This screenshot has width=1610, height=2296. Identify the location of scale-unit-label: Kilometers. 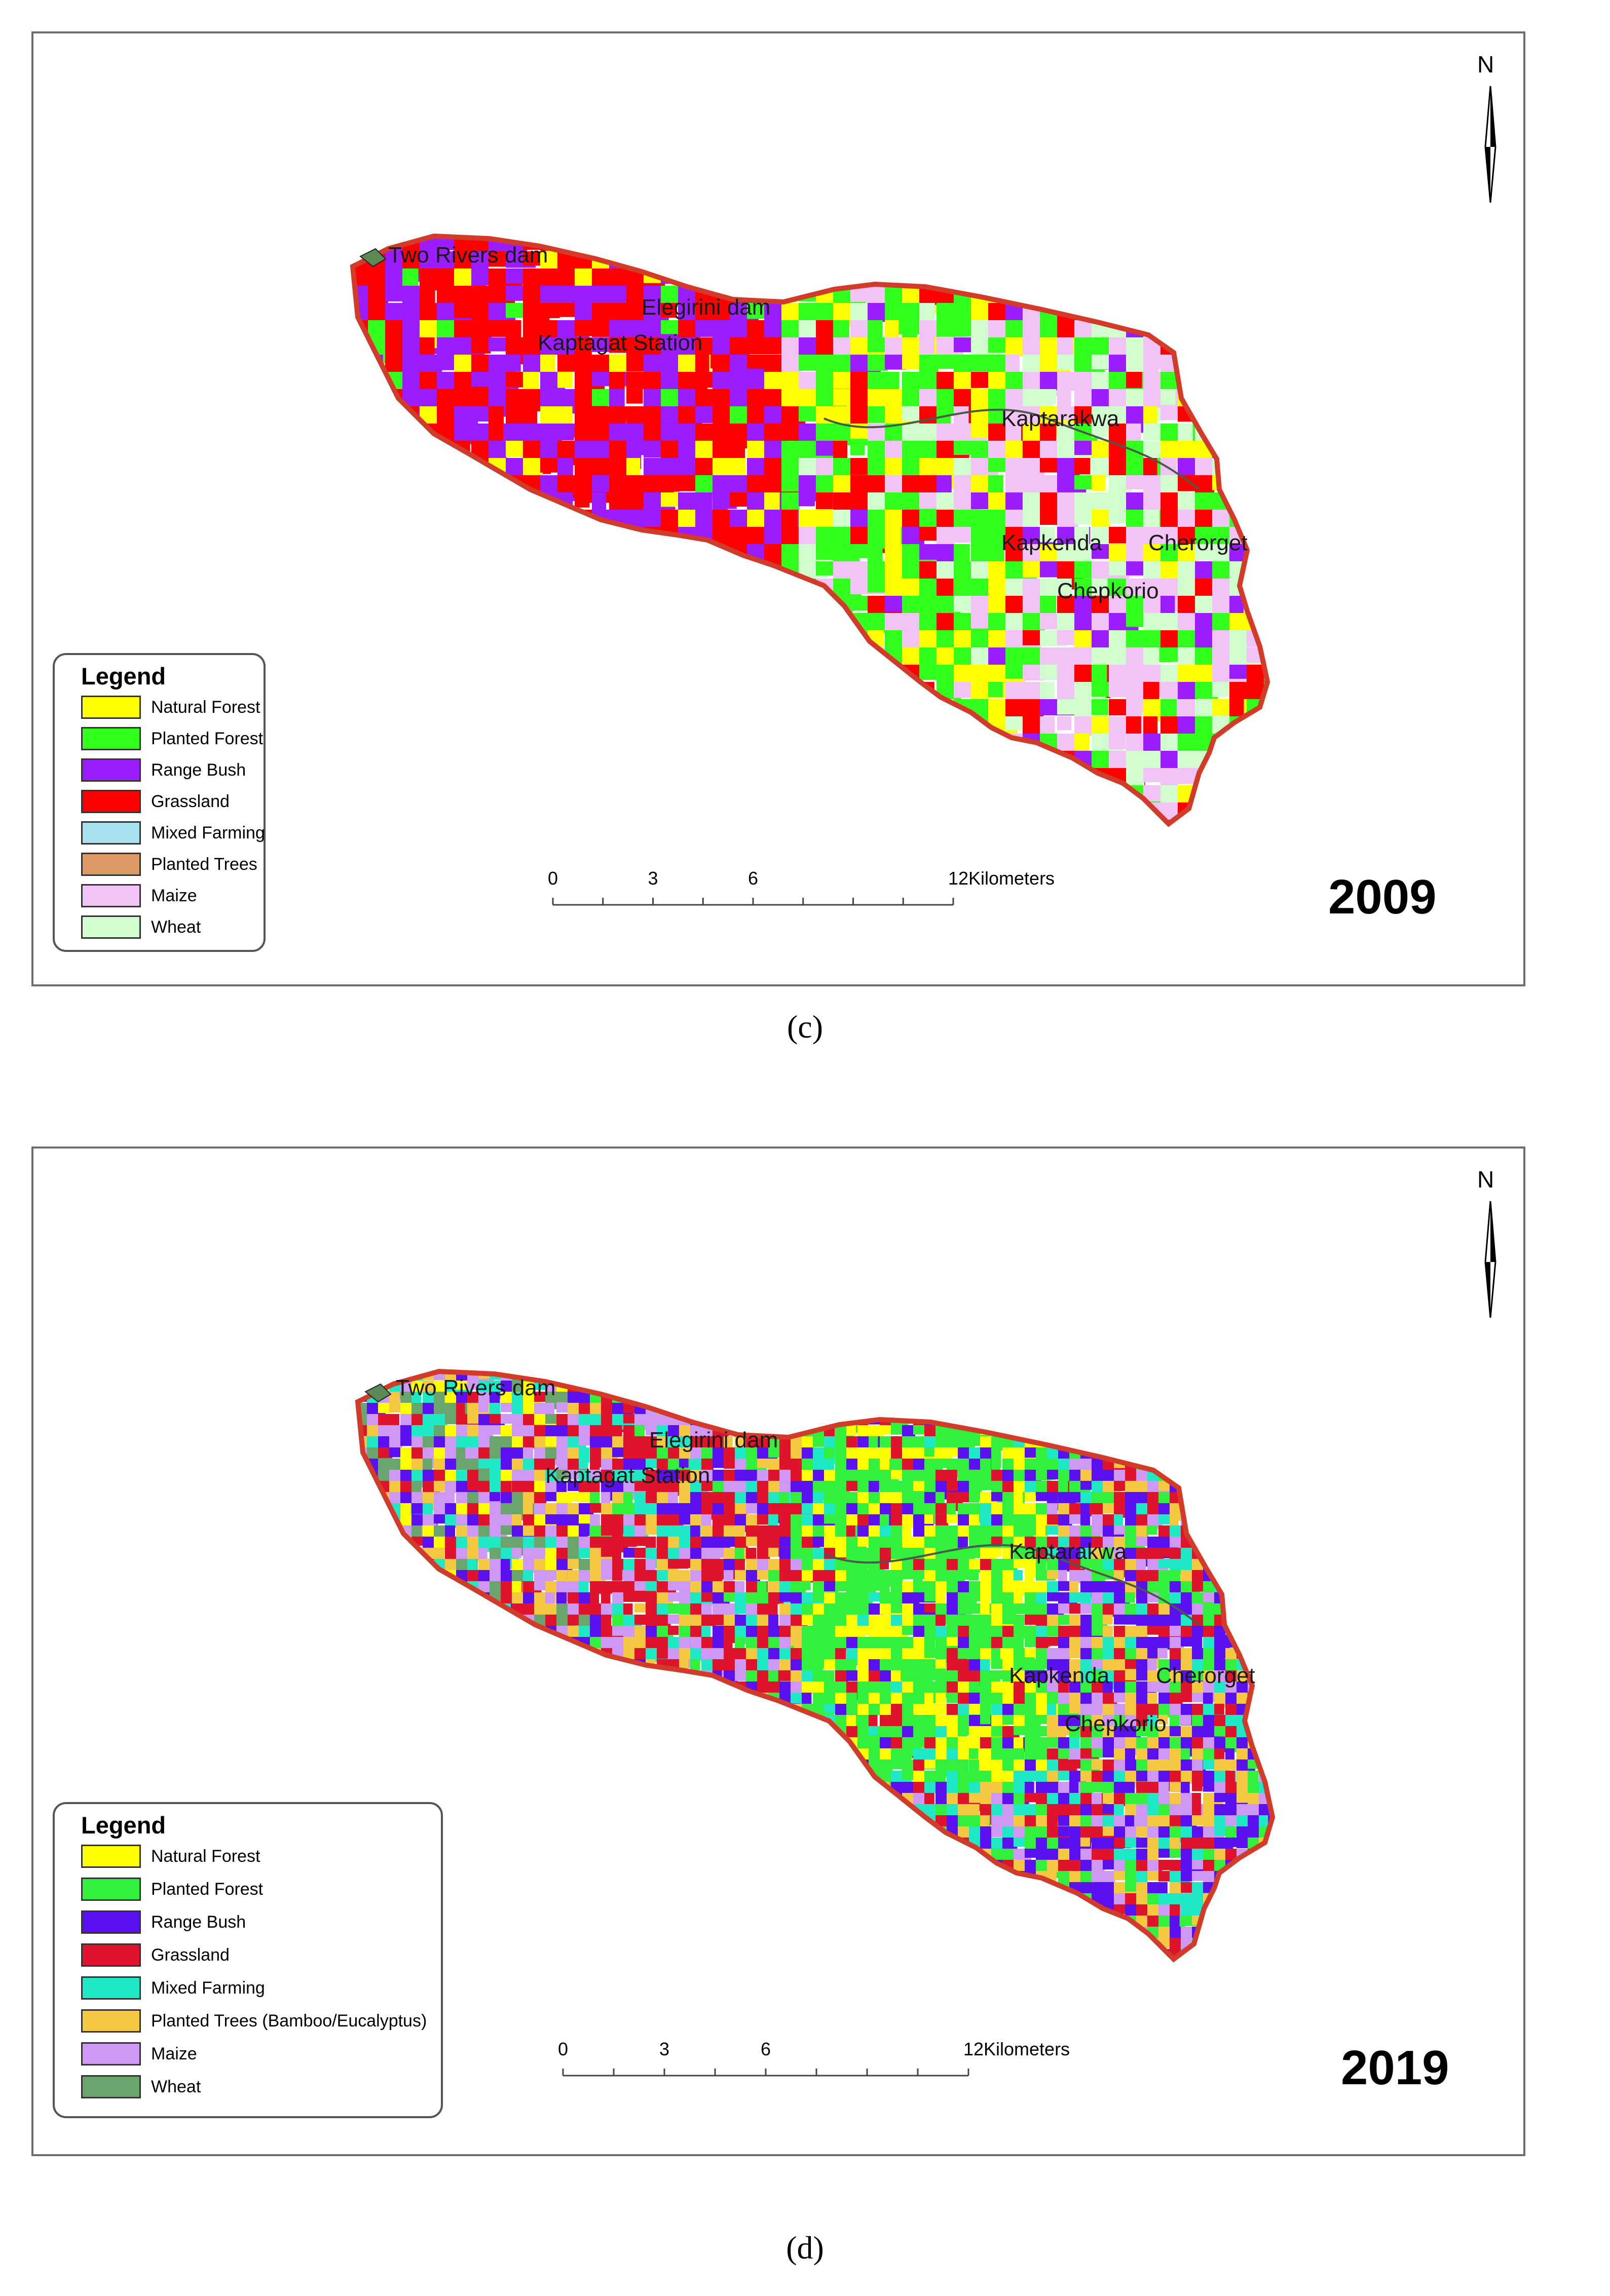
(1011, 878).